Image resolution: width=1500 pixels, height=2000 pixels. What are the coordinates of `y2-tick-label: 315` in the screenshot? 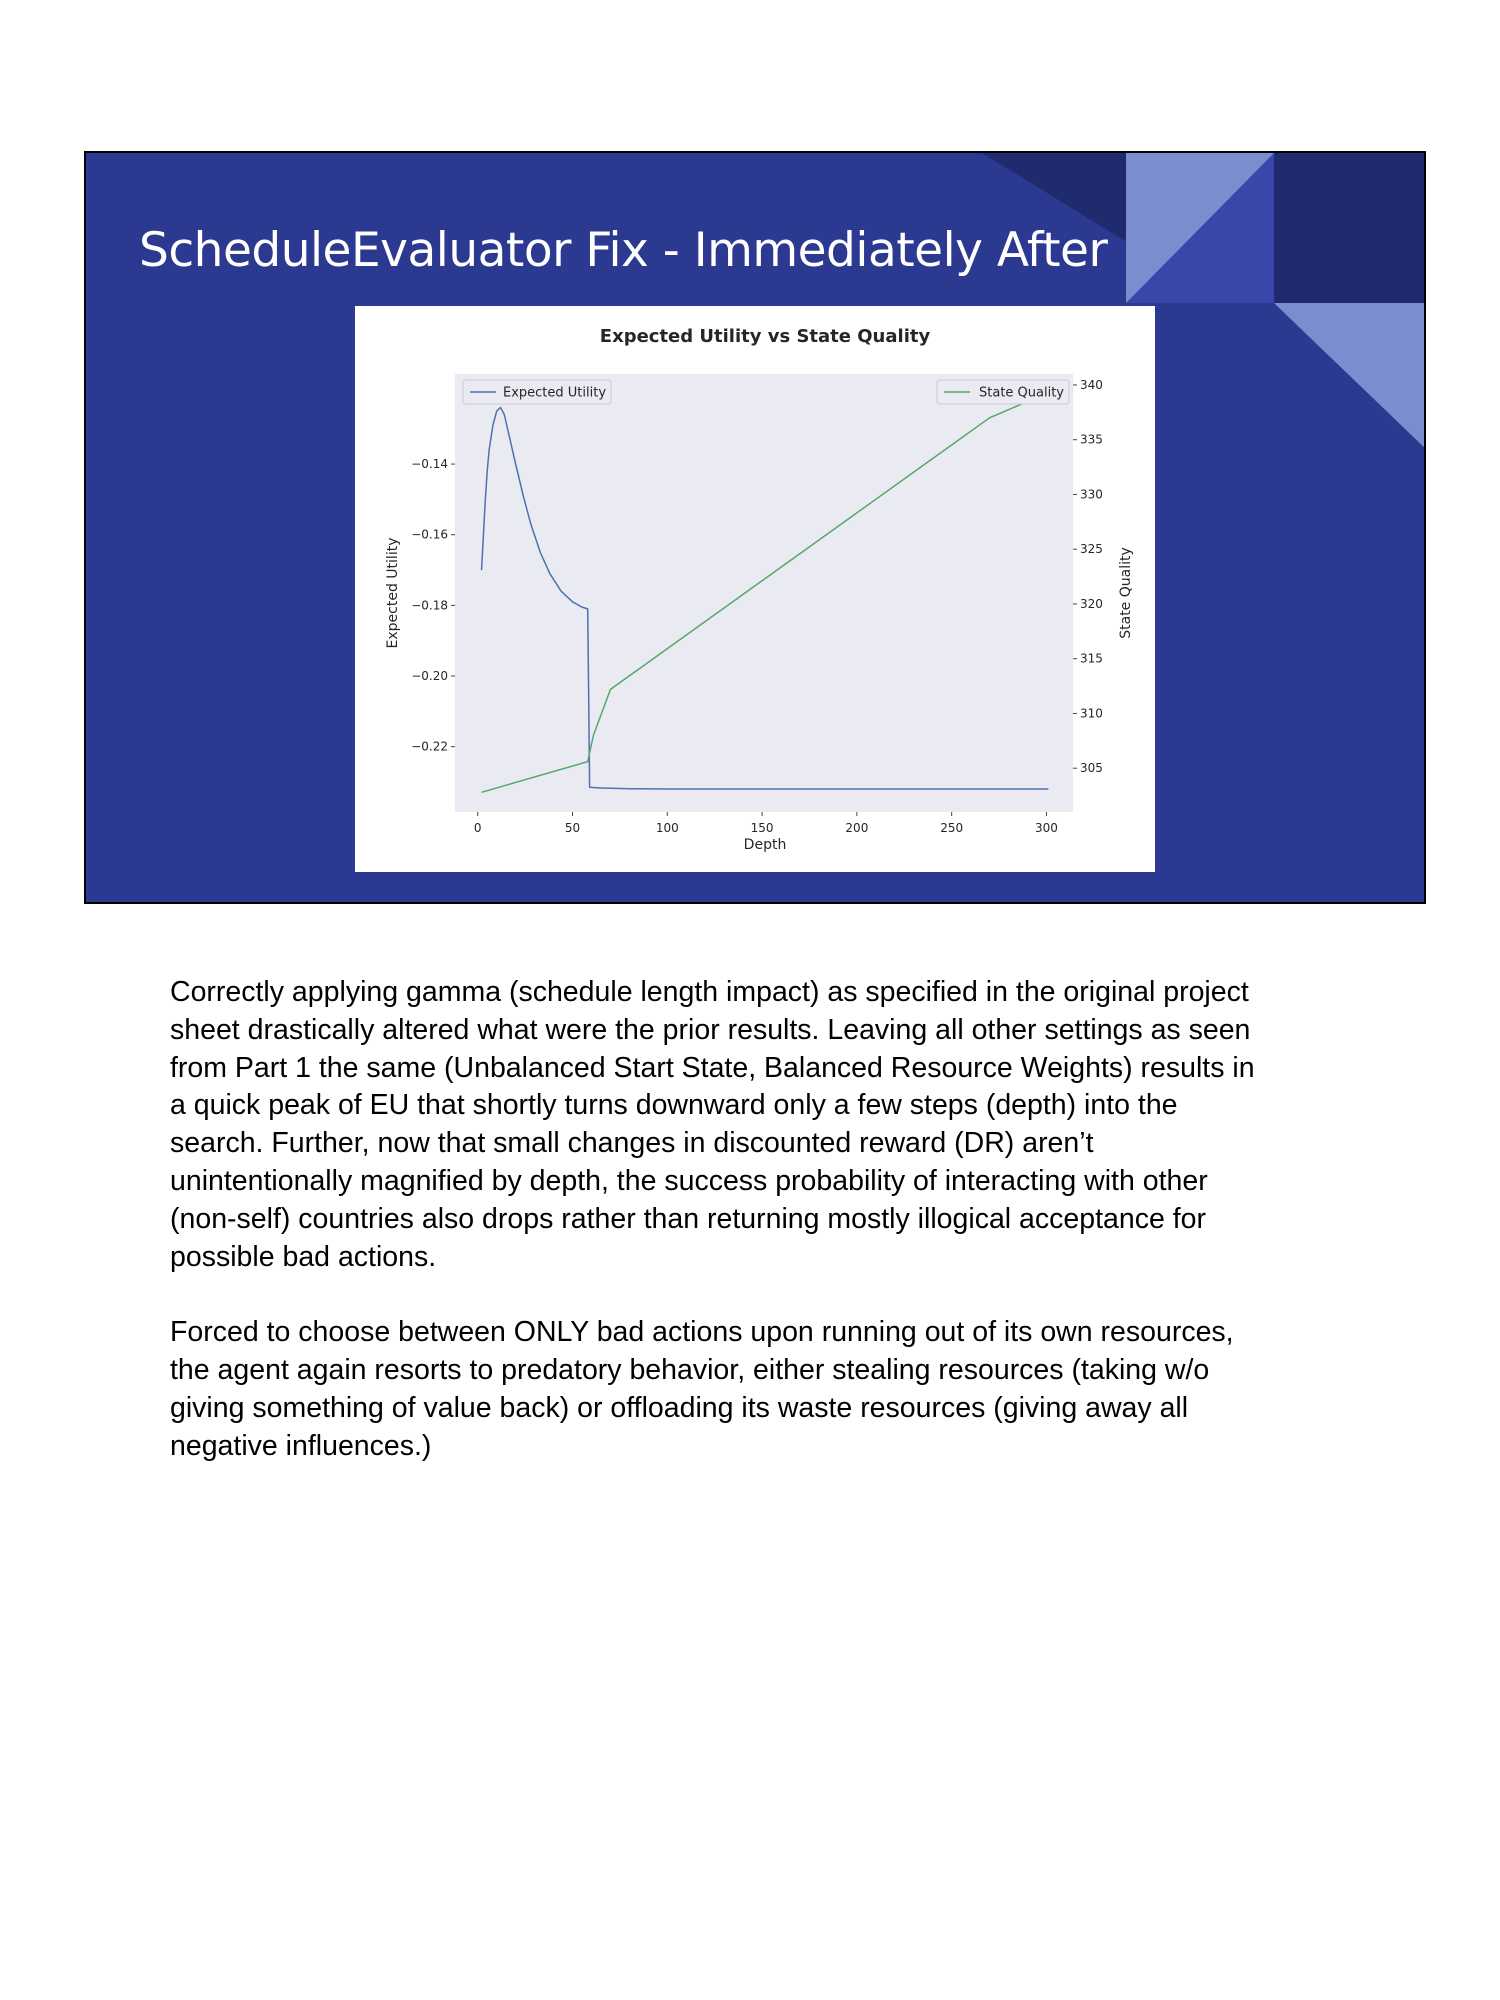 It's located at (1091, 659).